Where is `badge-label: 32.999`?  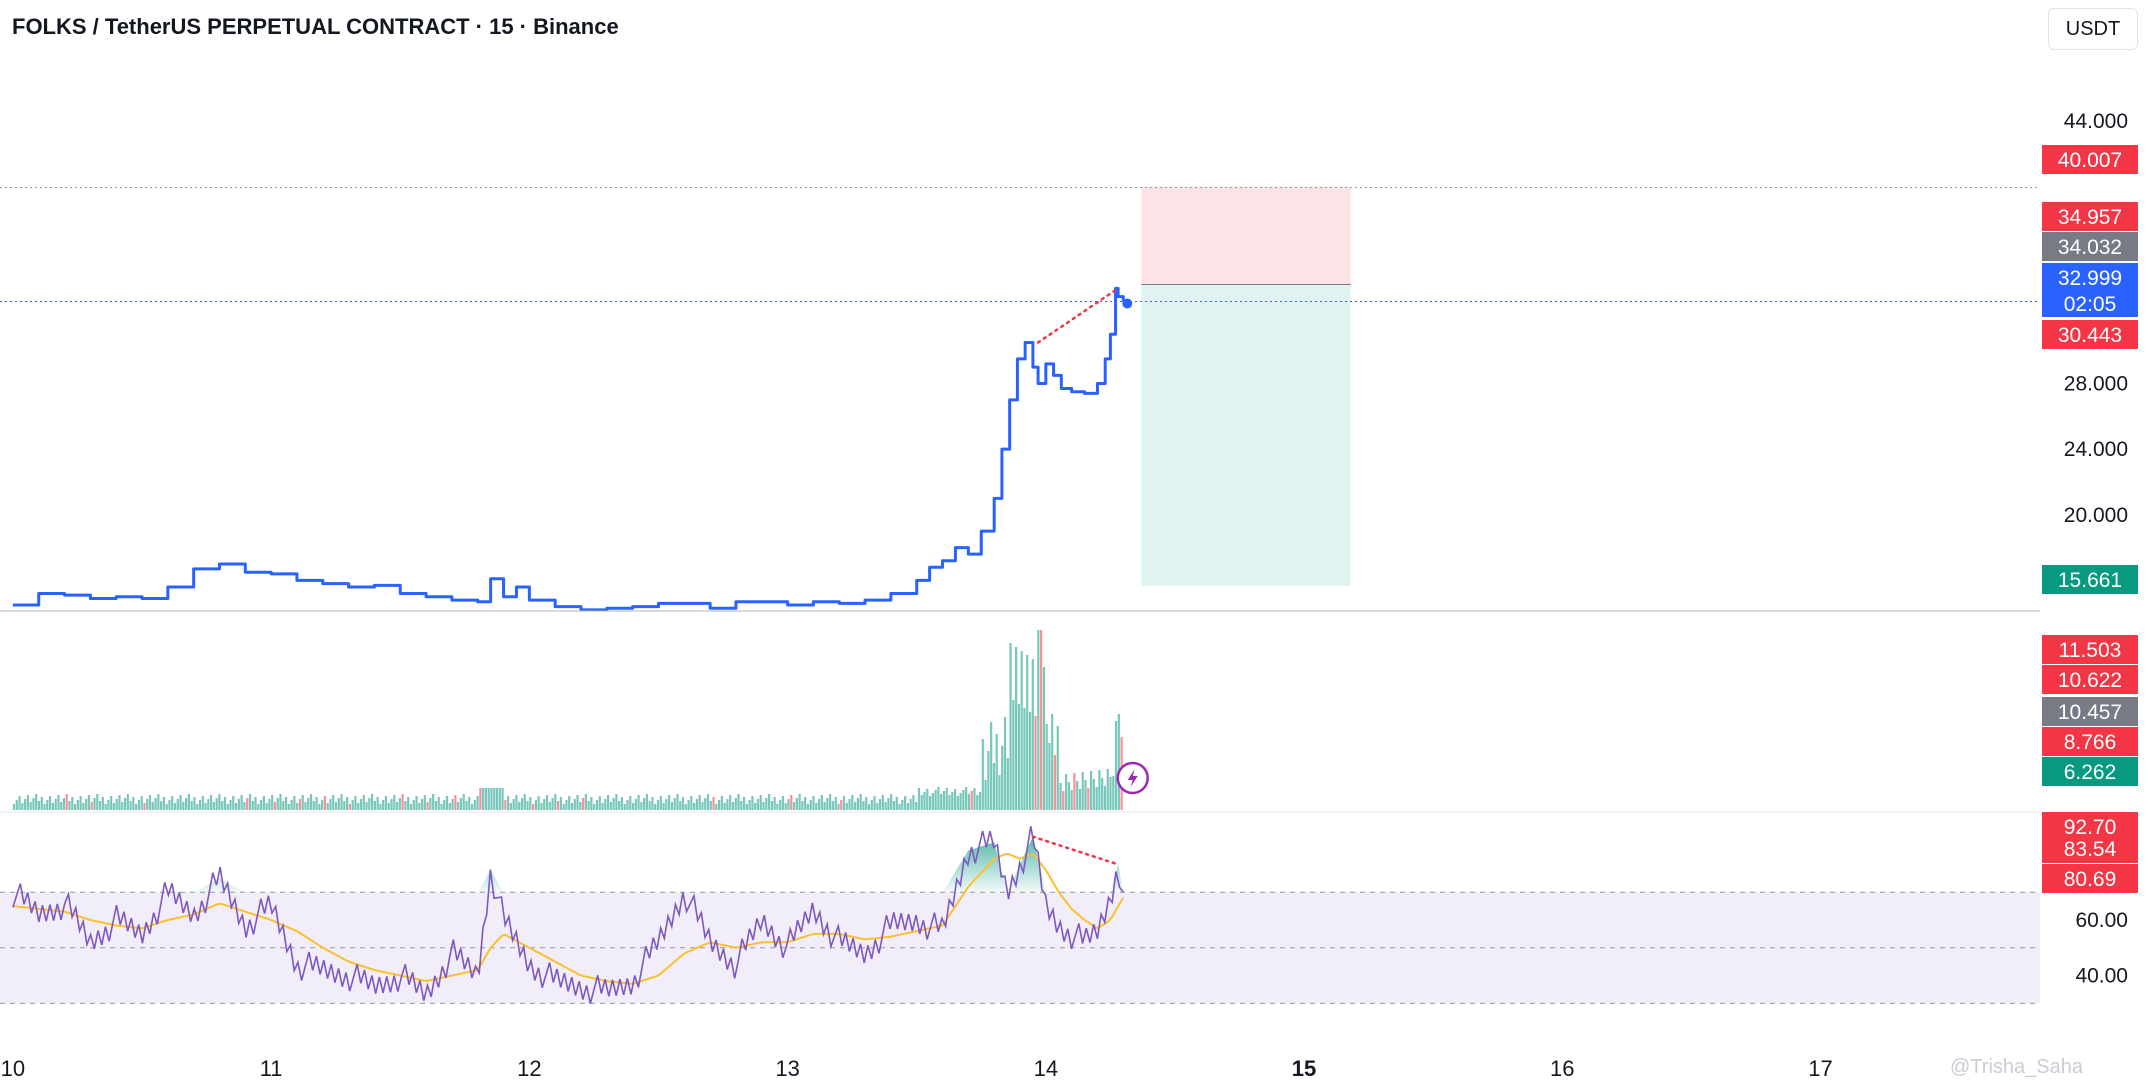 badge-label: 32.999 is located at coordinates (2090, 278).